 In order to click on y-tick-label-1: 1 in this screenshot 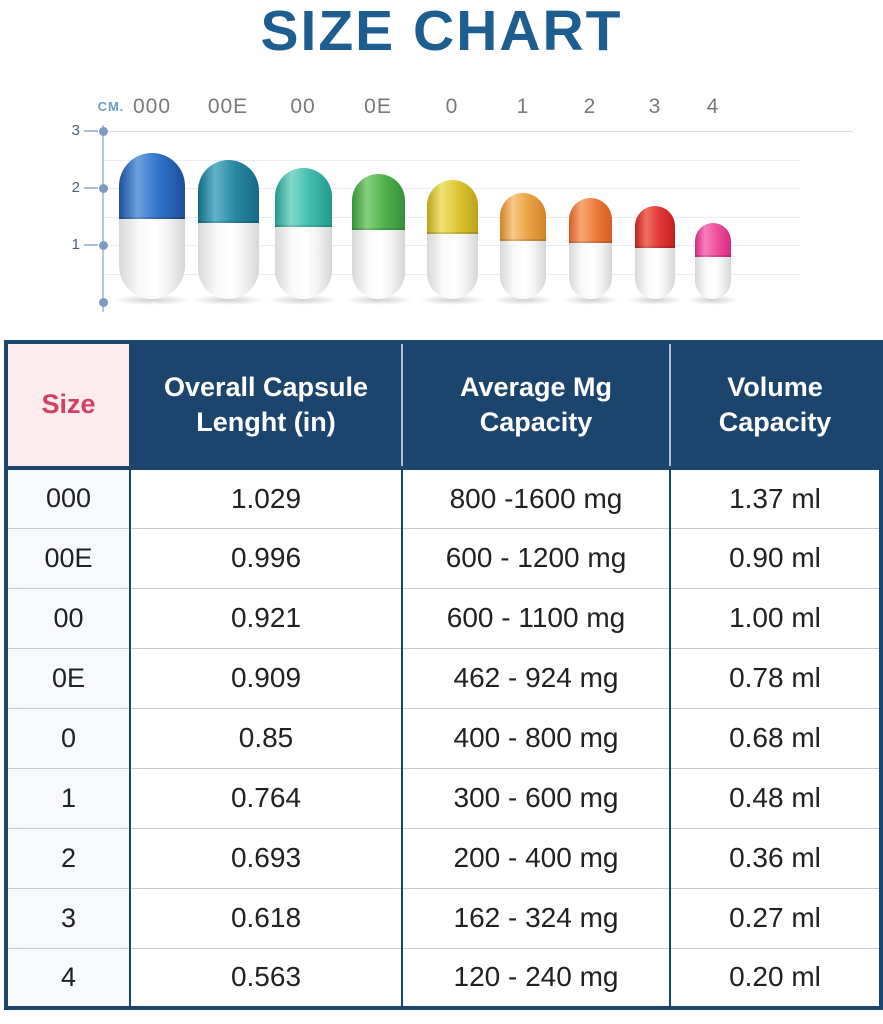, I will do `click(75, 244)`.